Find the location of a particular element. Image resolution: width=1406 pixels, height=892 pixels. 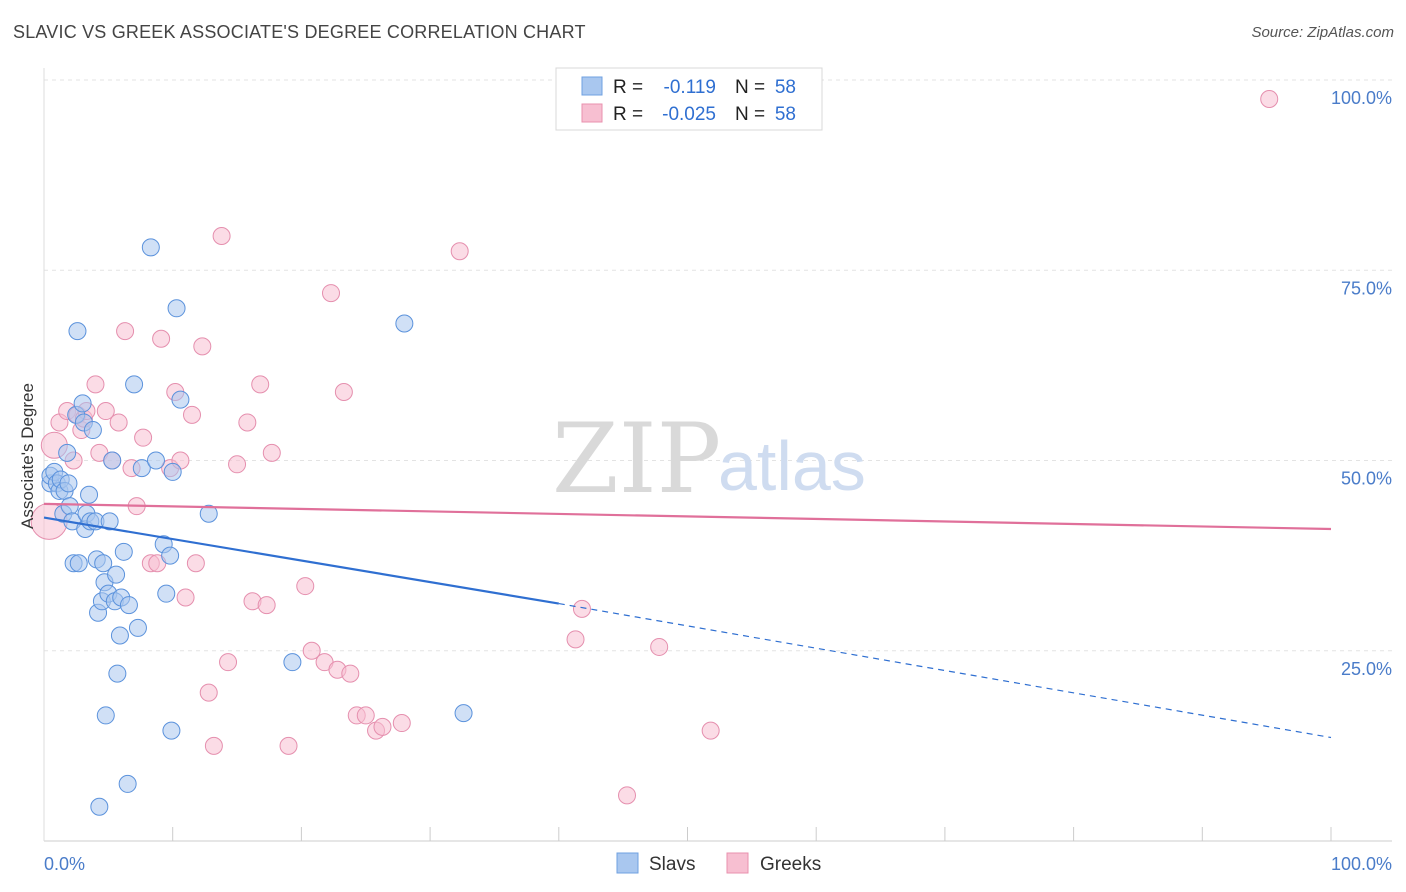

legend-n-label-slavs: N = is located at coordinates (750, 87).